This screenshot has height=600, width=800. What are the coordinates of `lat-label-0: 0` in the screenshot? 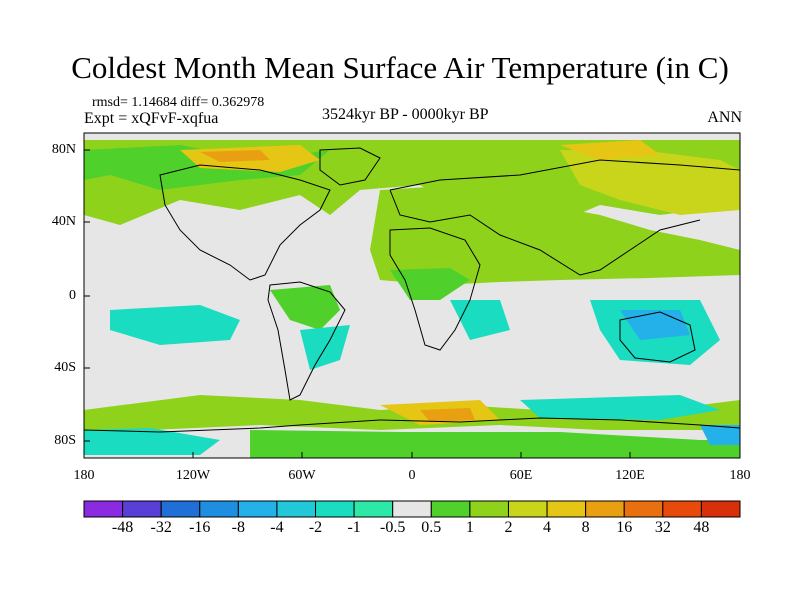 It's located at (72, 295).